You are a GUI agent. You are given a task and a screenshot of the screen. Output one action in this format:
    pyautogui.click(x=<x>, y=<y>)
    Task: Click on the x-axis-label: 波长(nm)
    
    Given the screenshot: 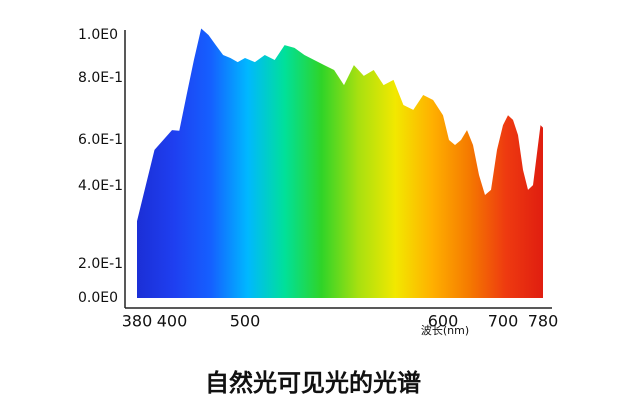 What is the action you would take?
    pyautogui.click(x=445, y=330)
    